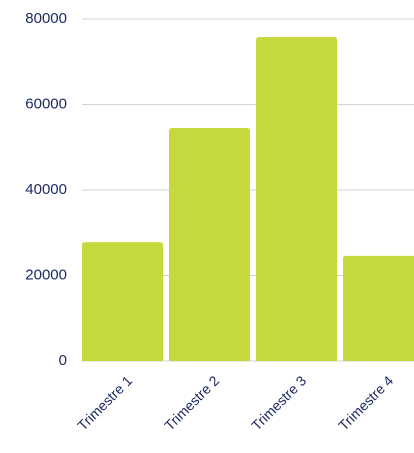 This screenshot has height=453, width=414. Describe the element at coordinates (278, 402) in the screenshot. I see `x-tick-label: Trimestre 3` at that location.